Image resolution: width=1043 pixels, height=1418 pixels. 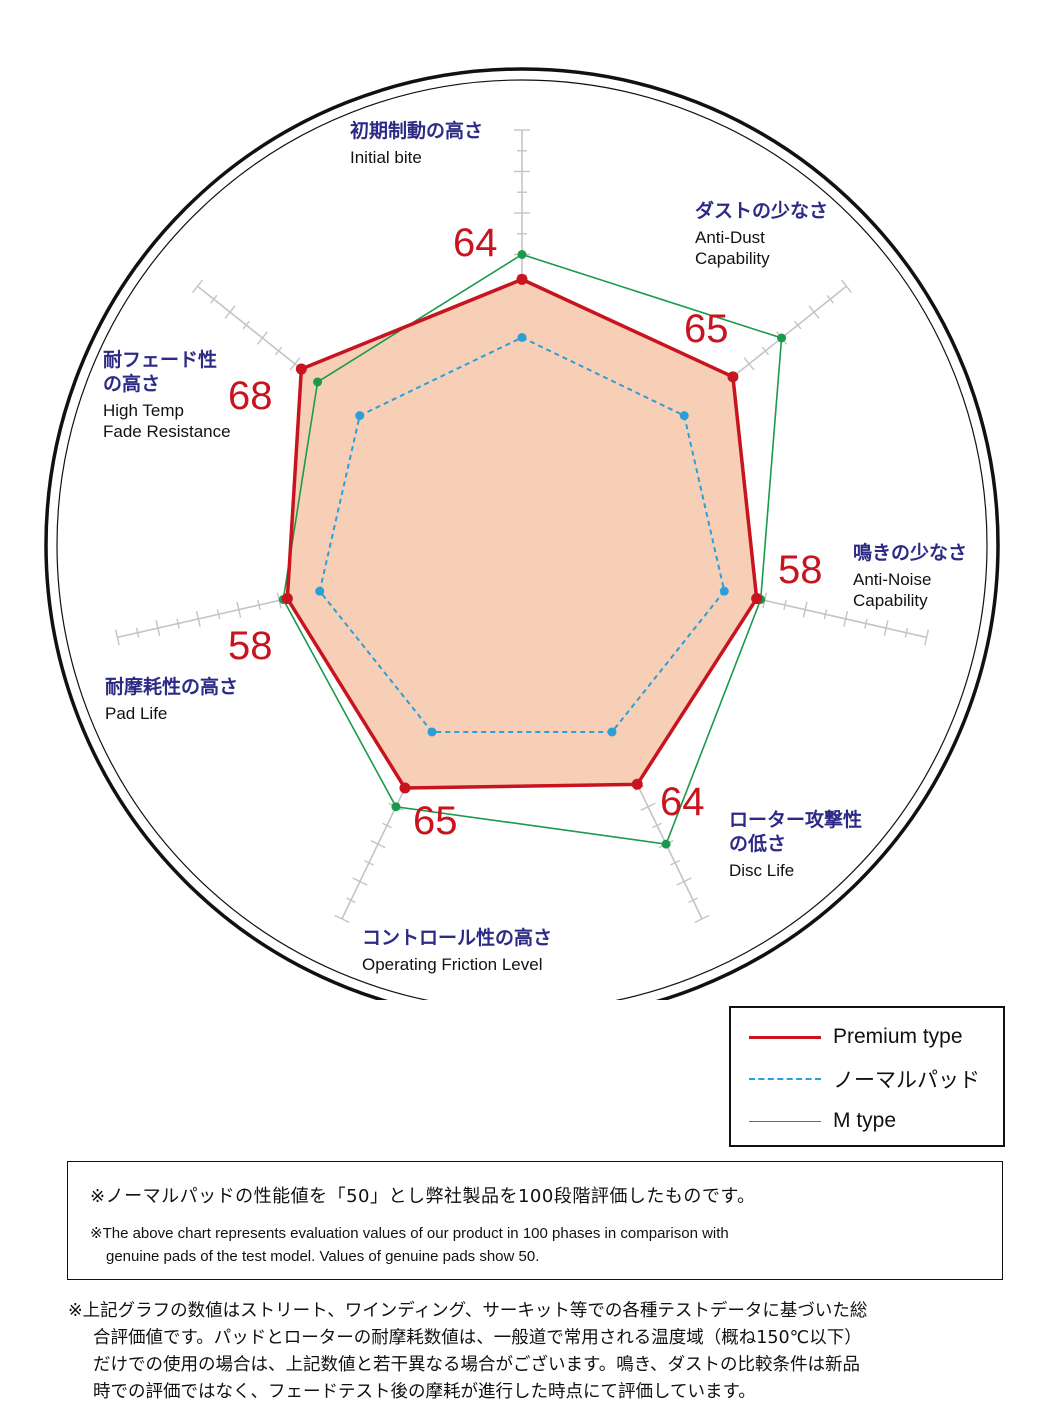 What do you see at coordinates (865, 1120) in the screenshot?
I see `legend-label: M type` at bounding box center [865, 1120].